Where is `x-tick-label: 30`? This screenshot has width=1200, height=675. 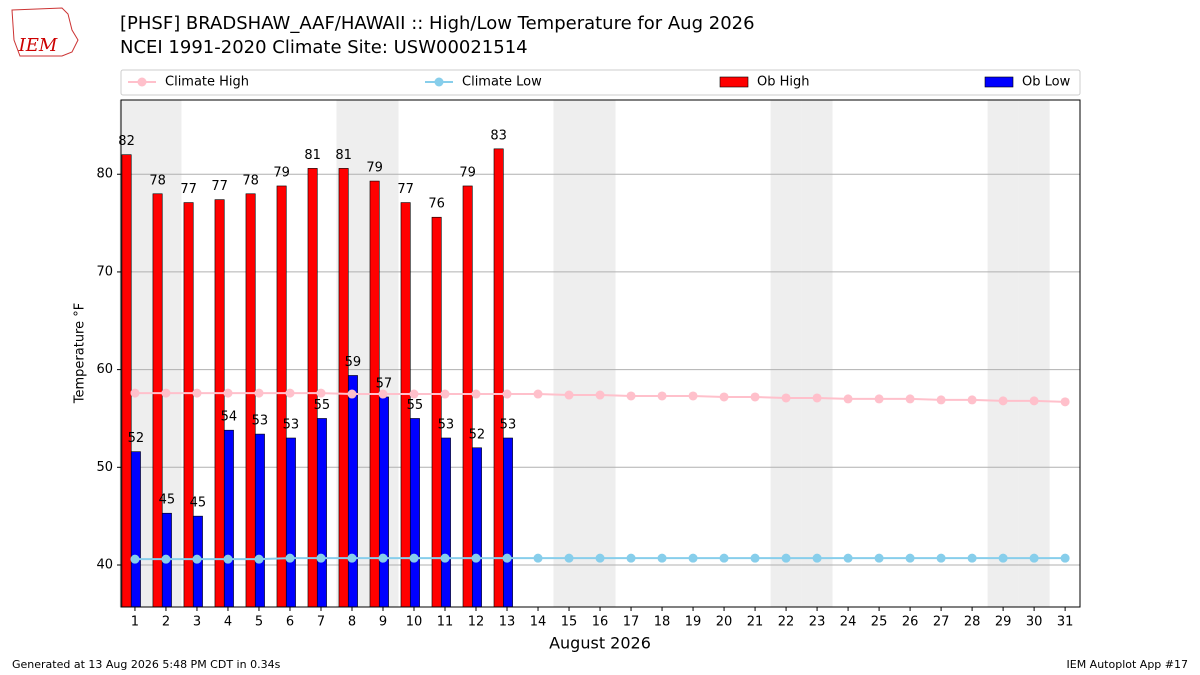
x-tick-label: 30 is located at coordinates (1034, 622).